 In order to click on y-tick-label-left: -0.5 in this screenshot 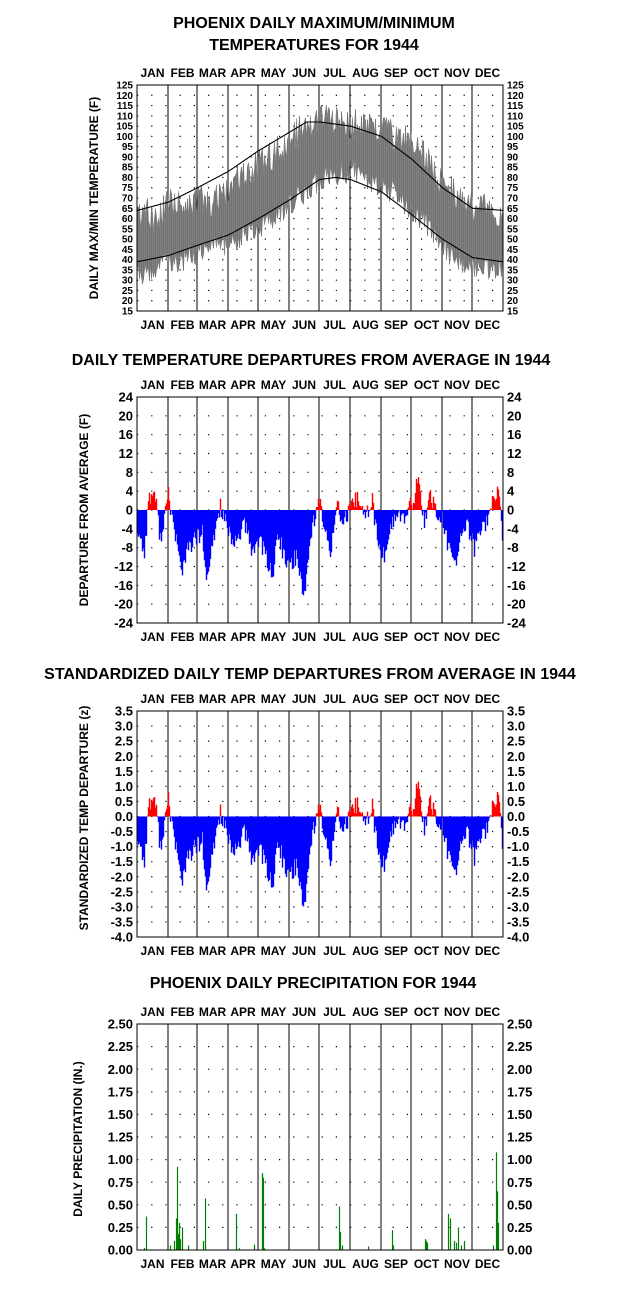, I will do `click(122, 831)`.